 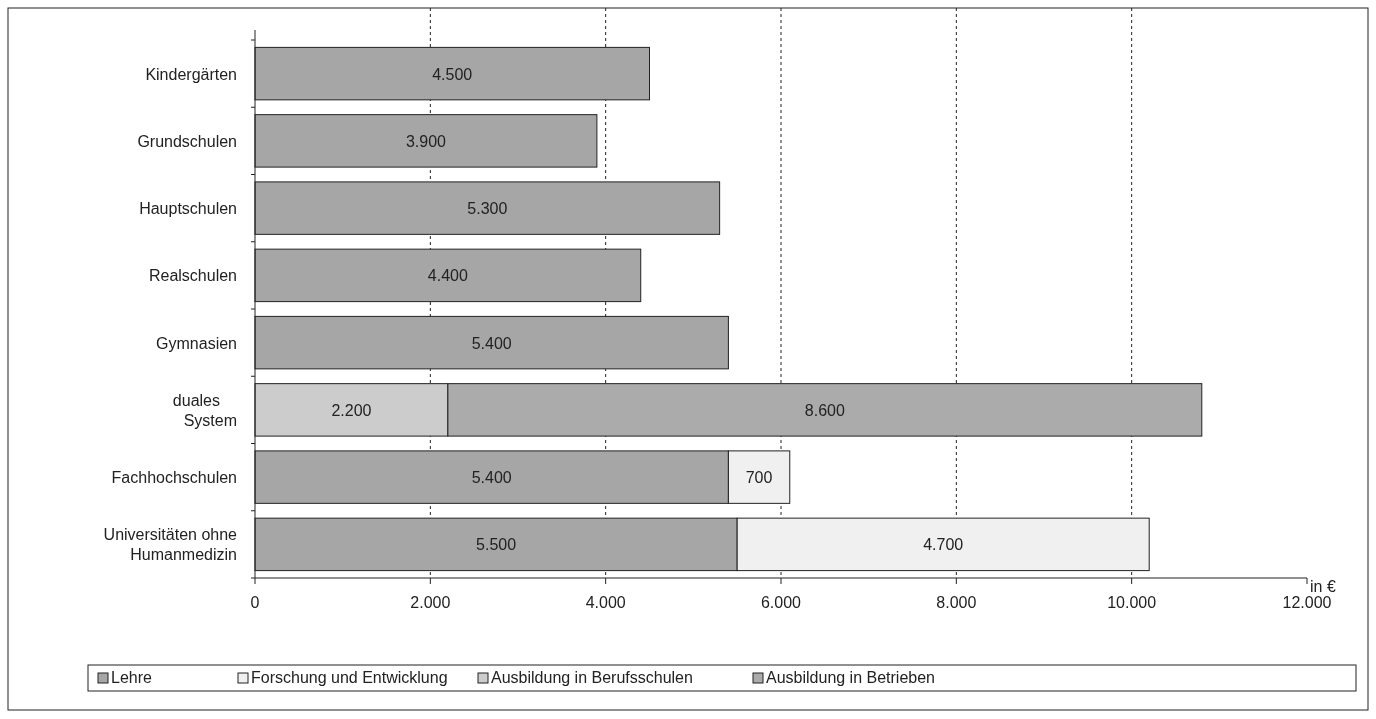 I want to click on x-tick-label: 12.000, so click(x=1307, y=602).